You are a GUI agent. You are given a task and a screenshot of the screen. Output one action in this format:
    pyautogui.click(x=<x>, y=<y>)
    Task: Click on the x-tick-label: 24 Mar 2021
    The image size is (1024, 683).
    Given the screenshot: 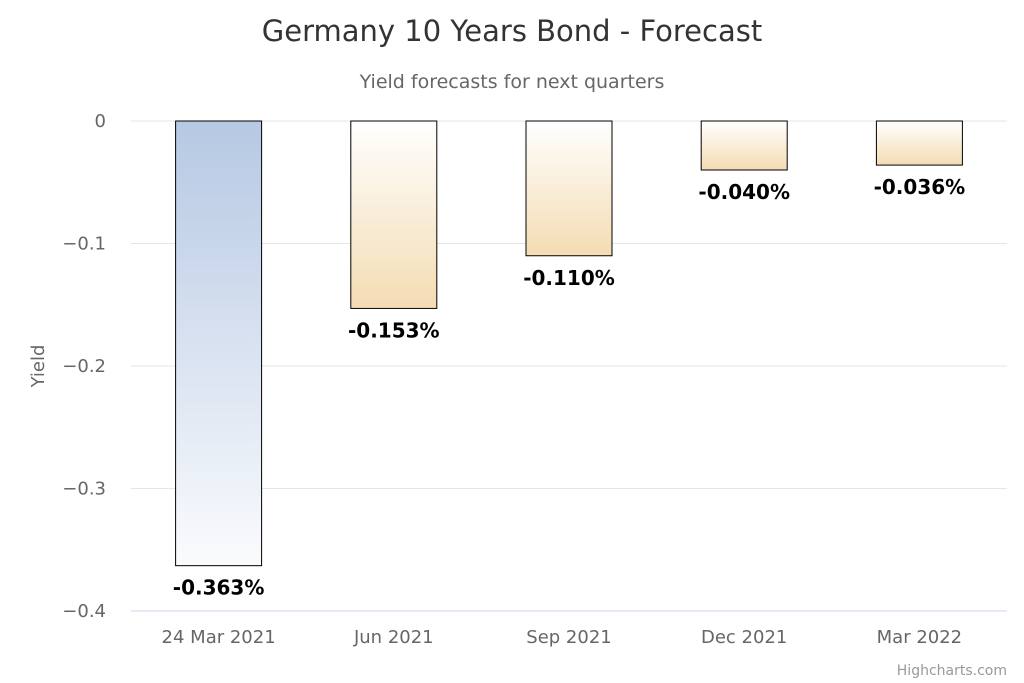 What is the action you would take?
    pyautogui.click(x=219, y=637)
    